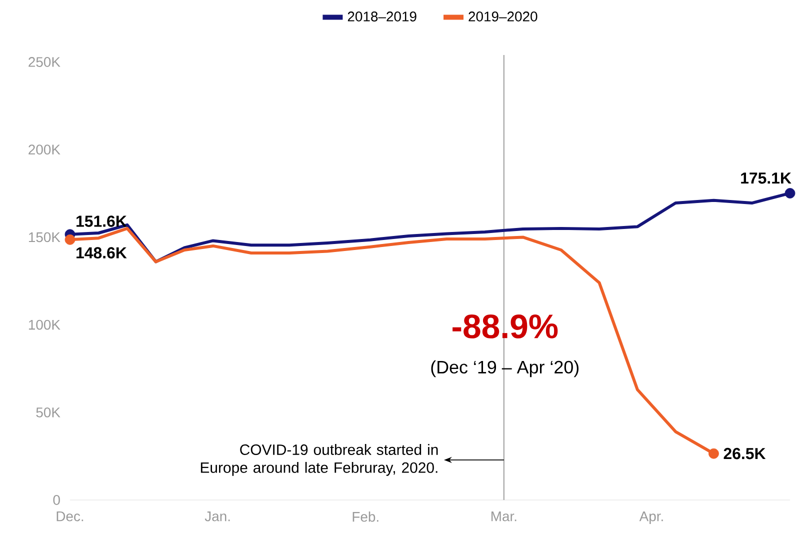  Describe the element at coordinates (319, 460) in the screenshot. I see `ref-line-label: COVID-19 outbreak started in Europe around late Februray, 2020.` at that location.